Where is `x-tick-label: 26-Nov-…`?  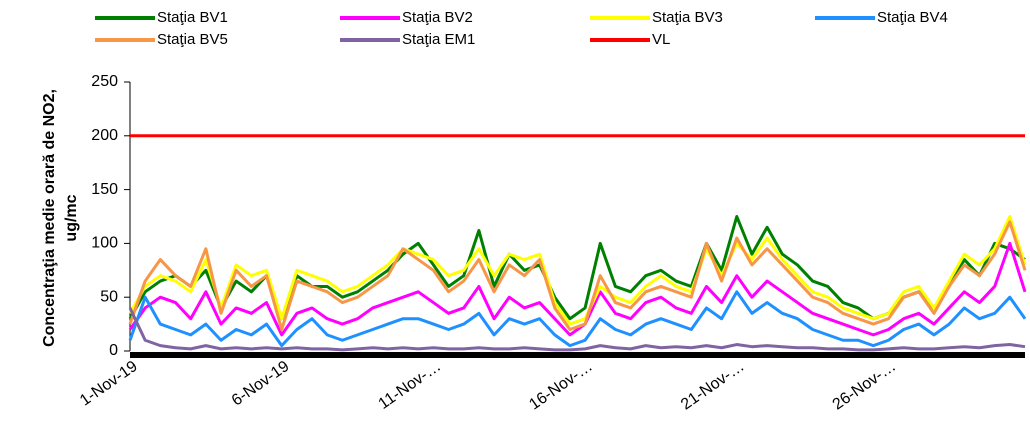
x-tick-label: 26-Nov-… is located at coordinates (864, 386).